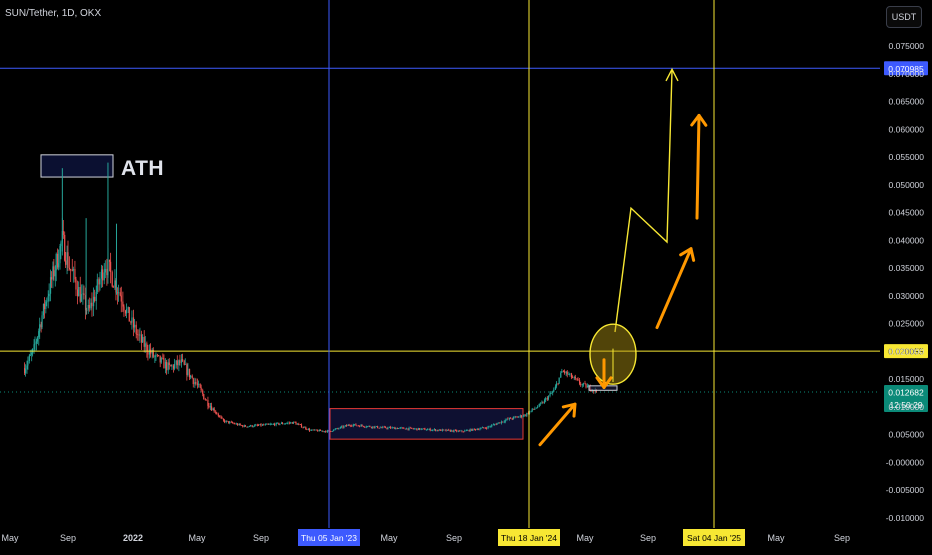 This screenshot has width=932, height=555. What do you see at coordinates (699, 120) in the screenshot?
I see `arrow-head` at bounding box center [699, 120].